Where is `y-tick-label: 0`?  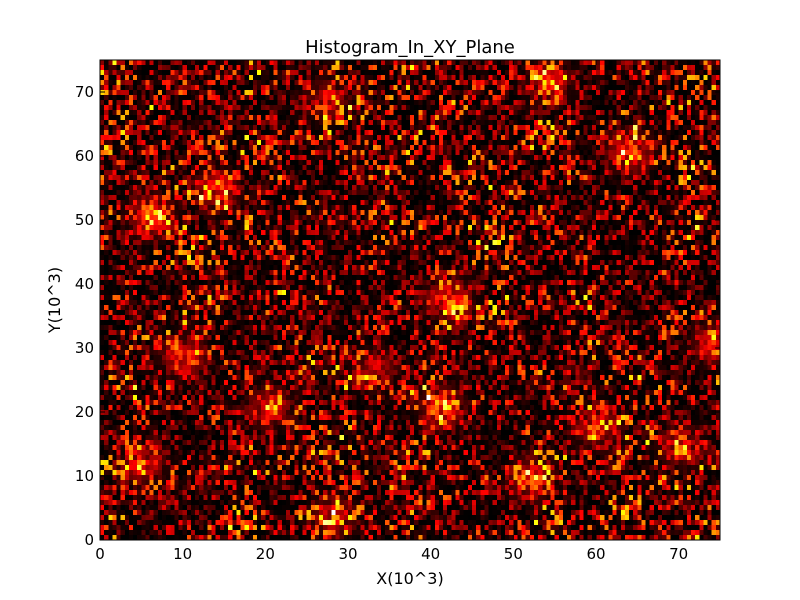
y-tick-label: 0 is located at coordinates (89, 540).